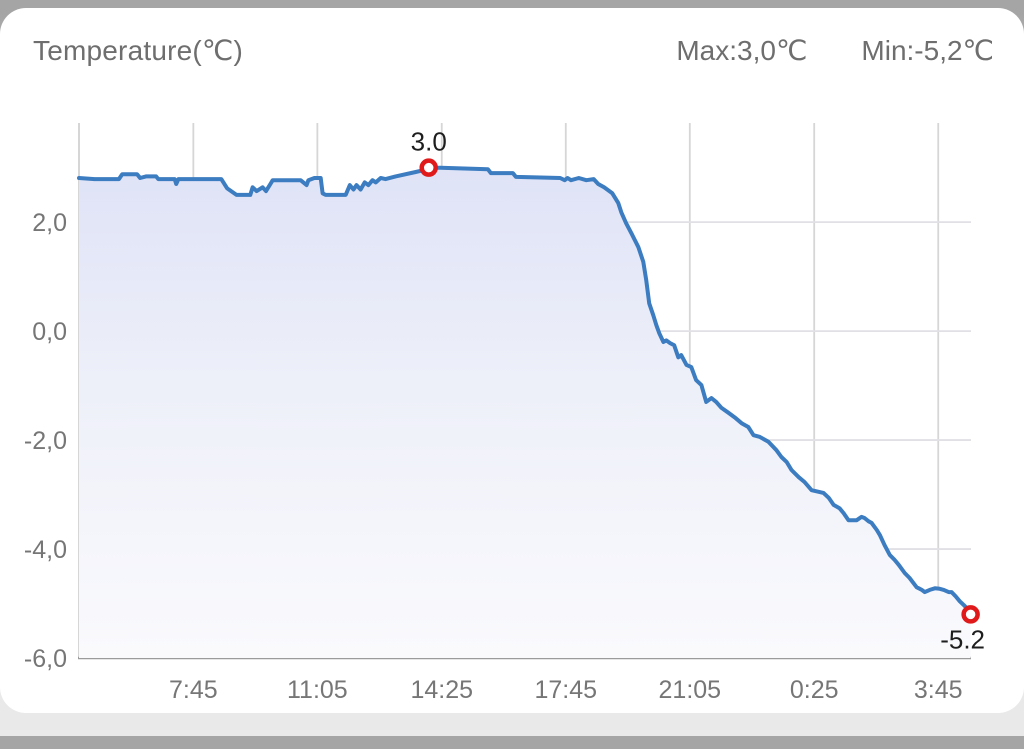 The image size is (1024, 749). Describe the element at coordinates (690, 690) in the screenshot. I see `x-axis-tick-label: 21:05` at that location.